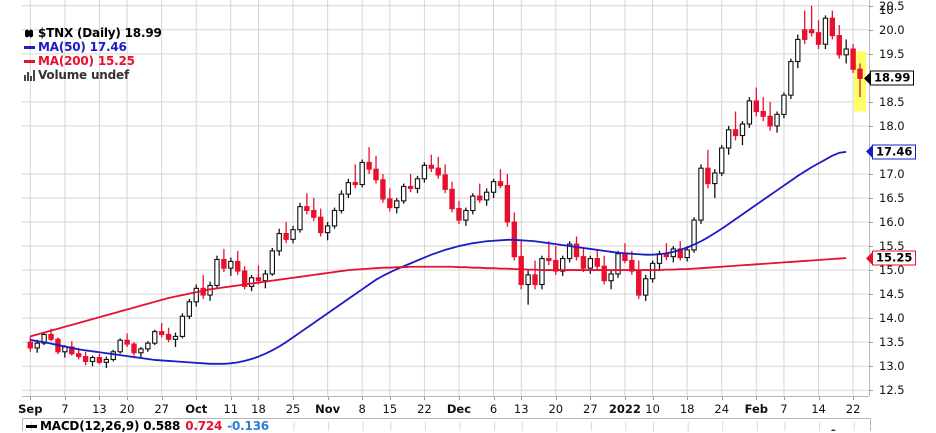 The width and height of the screenshot is (936, 433). Describe the element at coordinates (93, 33) in the screenshot. I see `legend-title-row: $TNX (Daily) 18.99` at that location.